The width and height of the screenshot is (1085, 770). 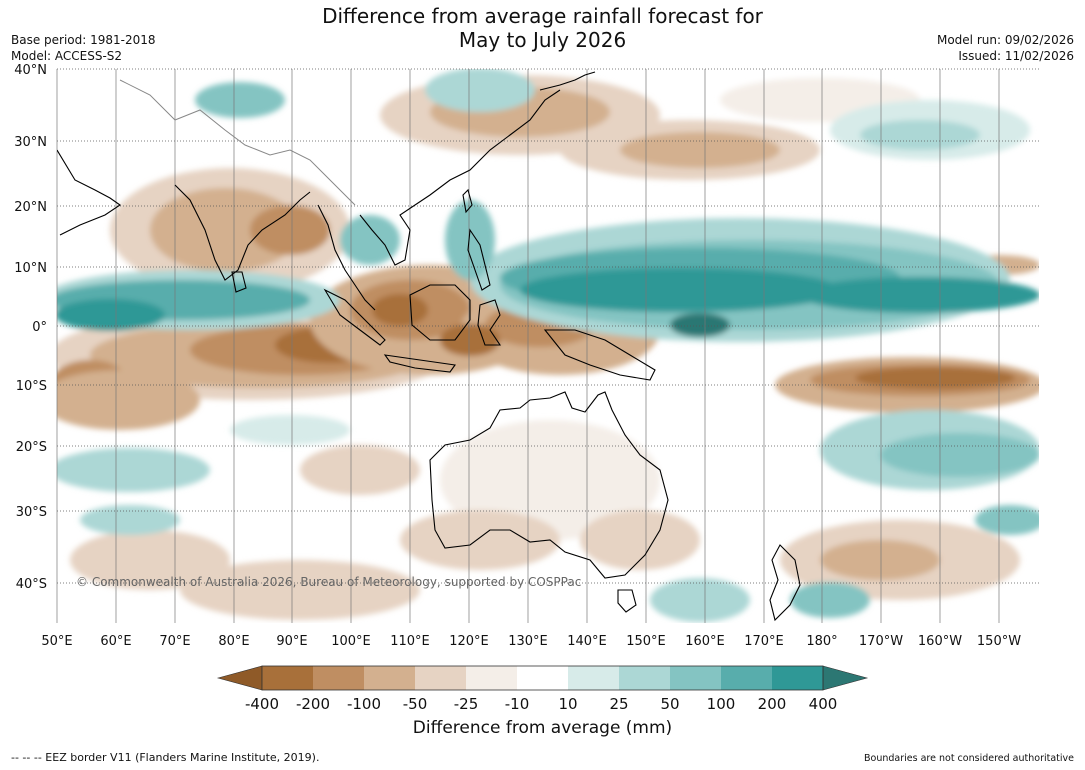 What do you see at coordinates (845, 678) in the screenshot?
I see `colorbar-max-arrow` at bounding box center [845, 678].